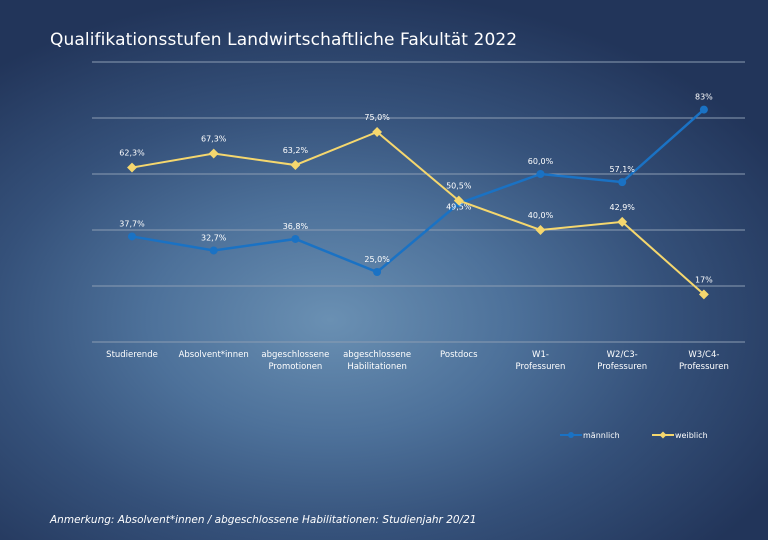 This screenshot has width=768, height=540. What do you see at coordinates (214, 237) in the screenshot?
I see `data-label: 32,7%` at bounding box center [214, 237].